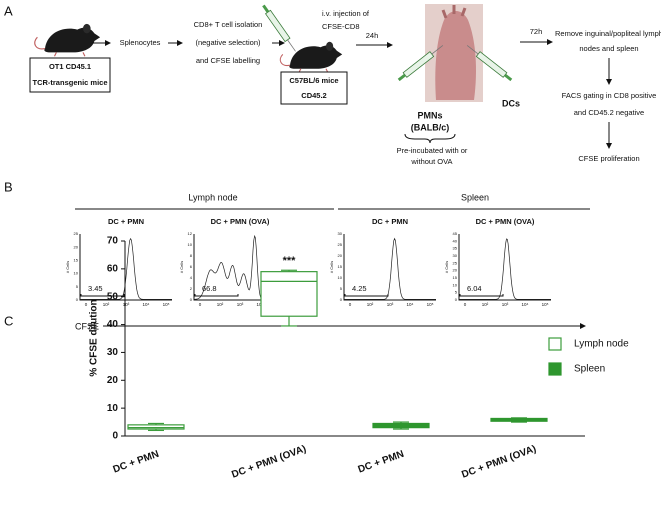 The width and height of the screenshot is (661, 521). What do you see at coordinates (191, 266) in the screenshot?
I see `histogram-y-tick: 6` at bounding box center [191, 266].